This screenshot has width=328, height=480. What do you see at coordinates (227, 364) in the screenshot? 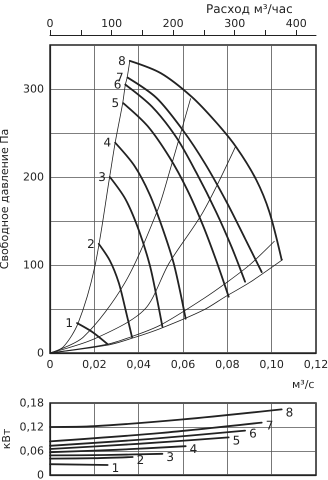
I see `x-tick-label: 0,08` at bounding box center [227, 364].